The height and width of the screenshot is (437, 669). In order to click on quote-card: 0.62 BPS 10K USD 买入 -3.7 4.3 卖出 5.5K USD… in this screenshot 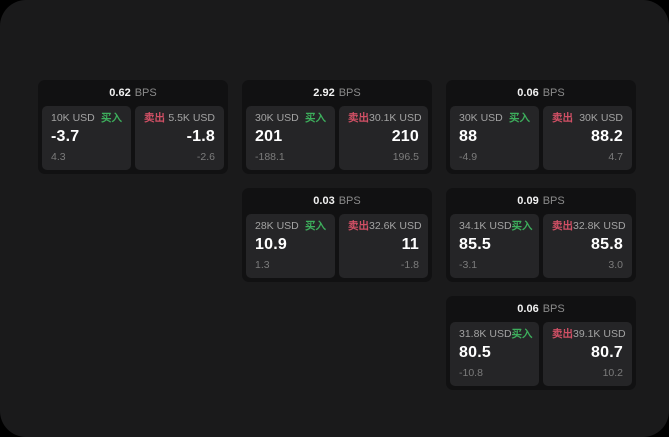, I will do `click(133, 127)`.